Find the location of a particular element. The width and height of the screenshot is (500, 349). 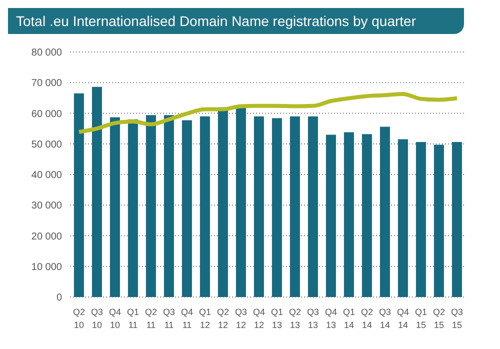

x-tick-label: Q2 10 is located at coordinates (79, 318).